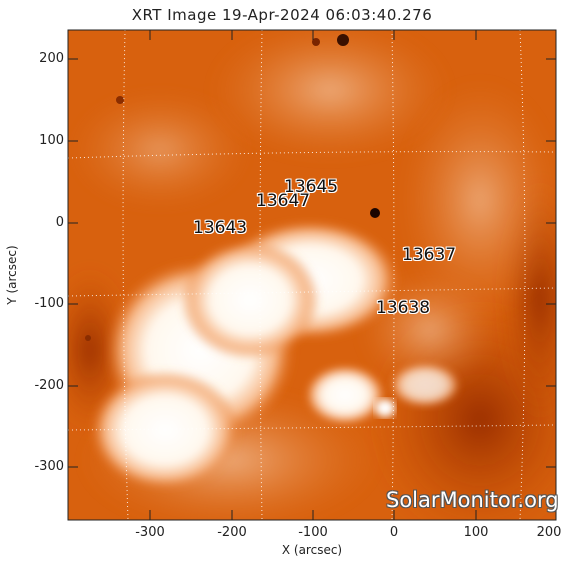 The height and width of the screenshot is (564, 564). What do you see at coordinates (220, 228) in the screenshot?
I see `region-label-13643: 13643` at bounding box center [220, 228].